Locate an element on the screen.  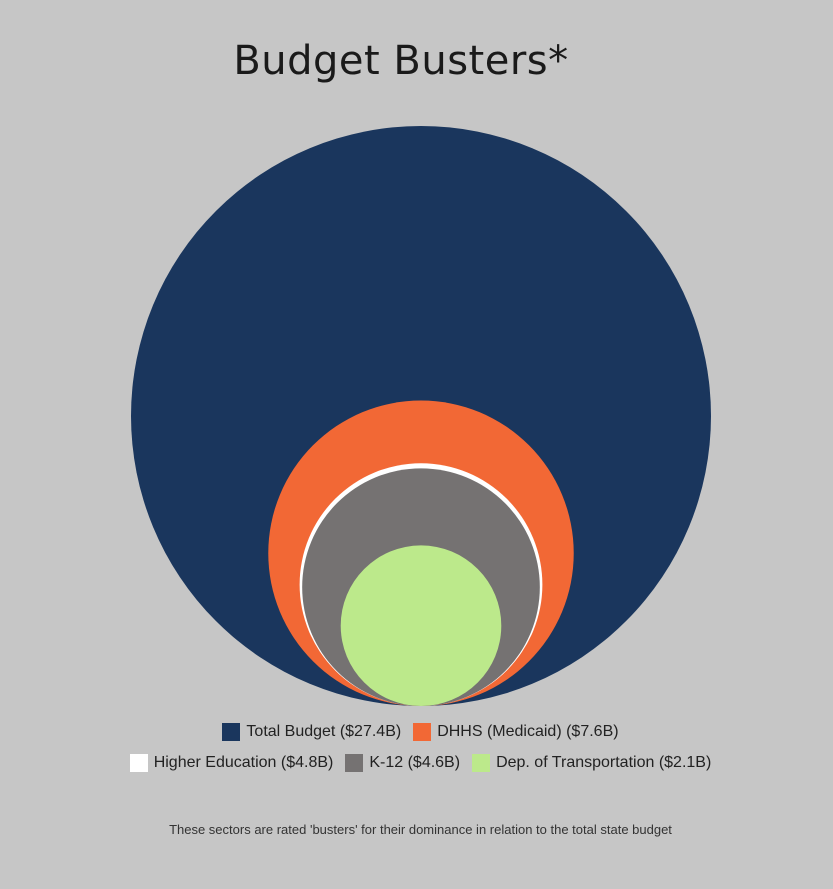
legend-item-dhhs: DHHS (Medicaid) ($7.6B) is located at coordinates (516, 732).